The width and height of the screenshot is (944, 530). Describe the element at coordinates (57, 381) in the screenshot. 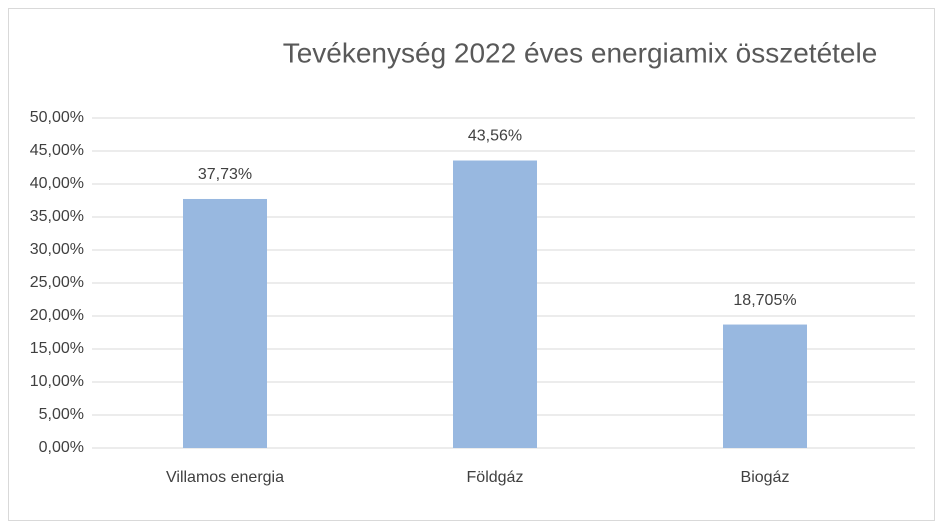

I see `y-tick-label: 10,00%` at that location.